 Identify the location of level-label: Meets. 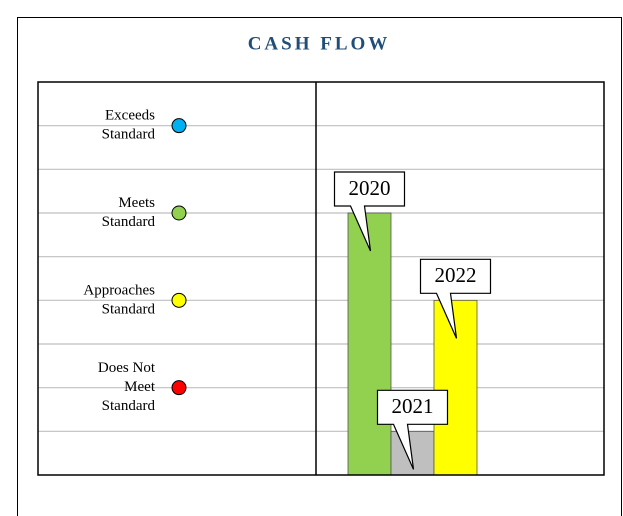
(136, 203).